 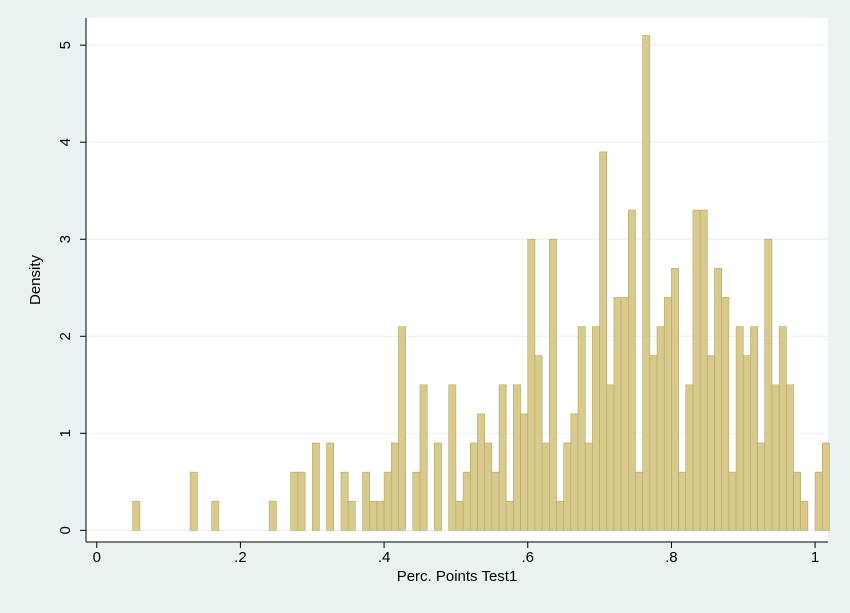 I want to click on x-axis-title: Perc. Points Test1, so click(x=457, y=576).